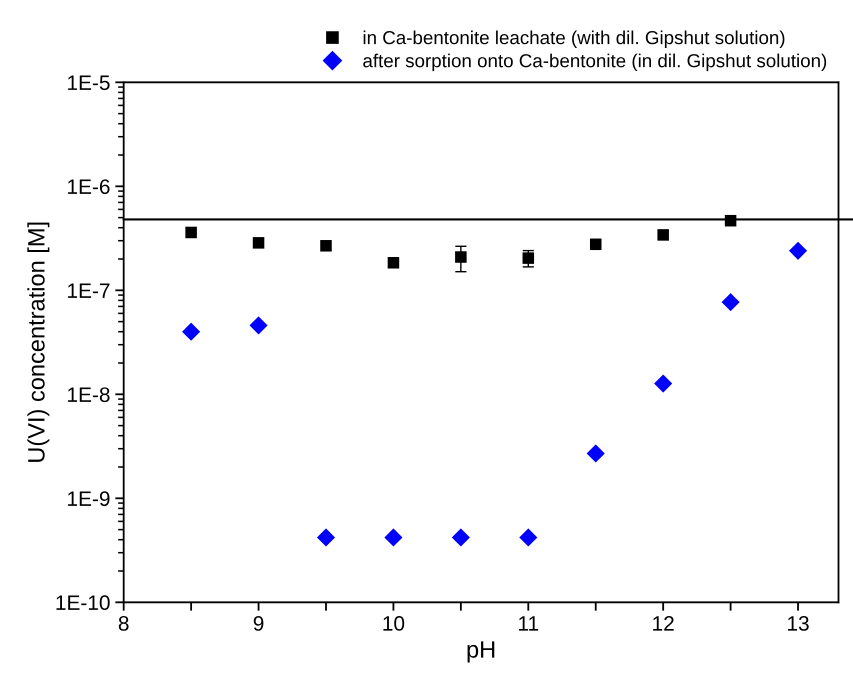 The width and height of the screenshot is (853, 686). I want to click on legend-label: in Ca-bentonite leachate (with dil. Gipshut solution), so click(574, 39).